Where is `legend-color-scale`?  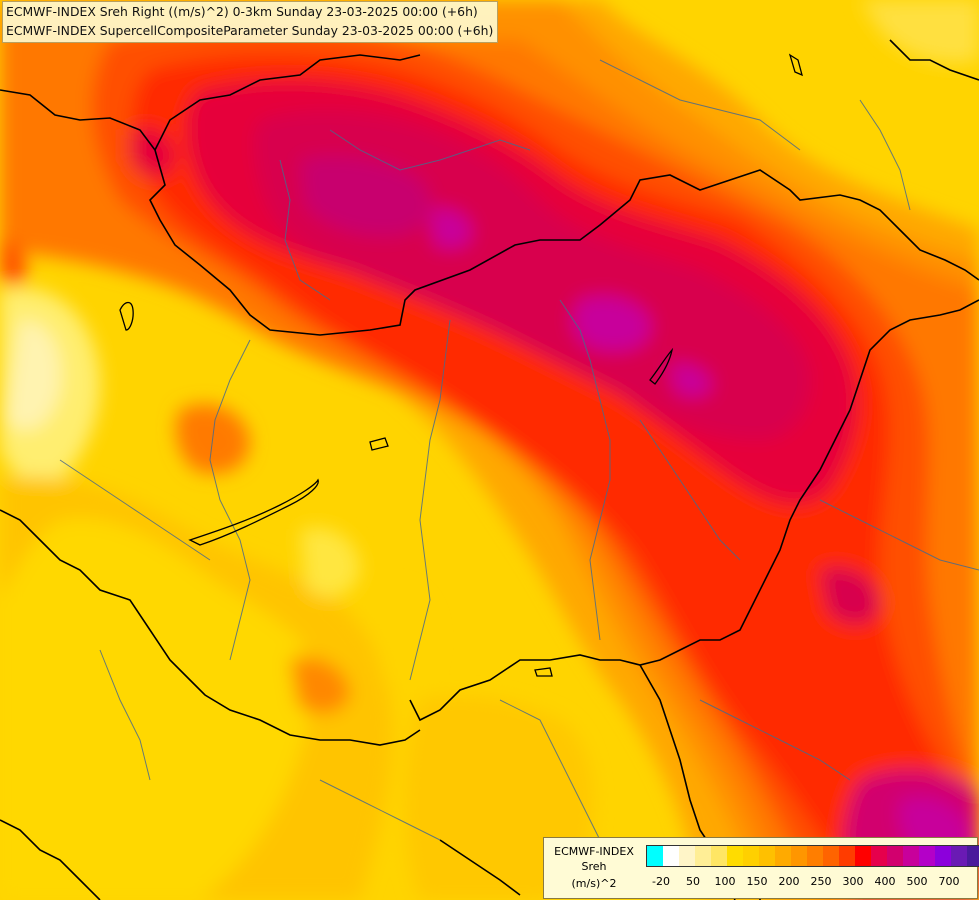 legend-color-scale is located at coordinates (812, 856).